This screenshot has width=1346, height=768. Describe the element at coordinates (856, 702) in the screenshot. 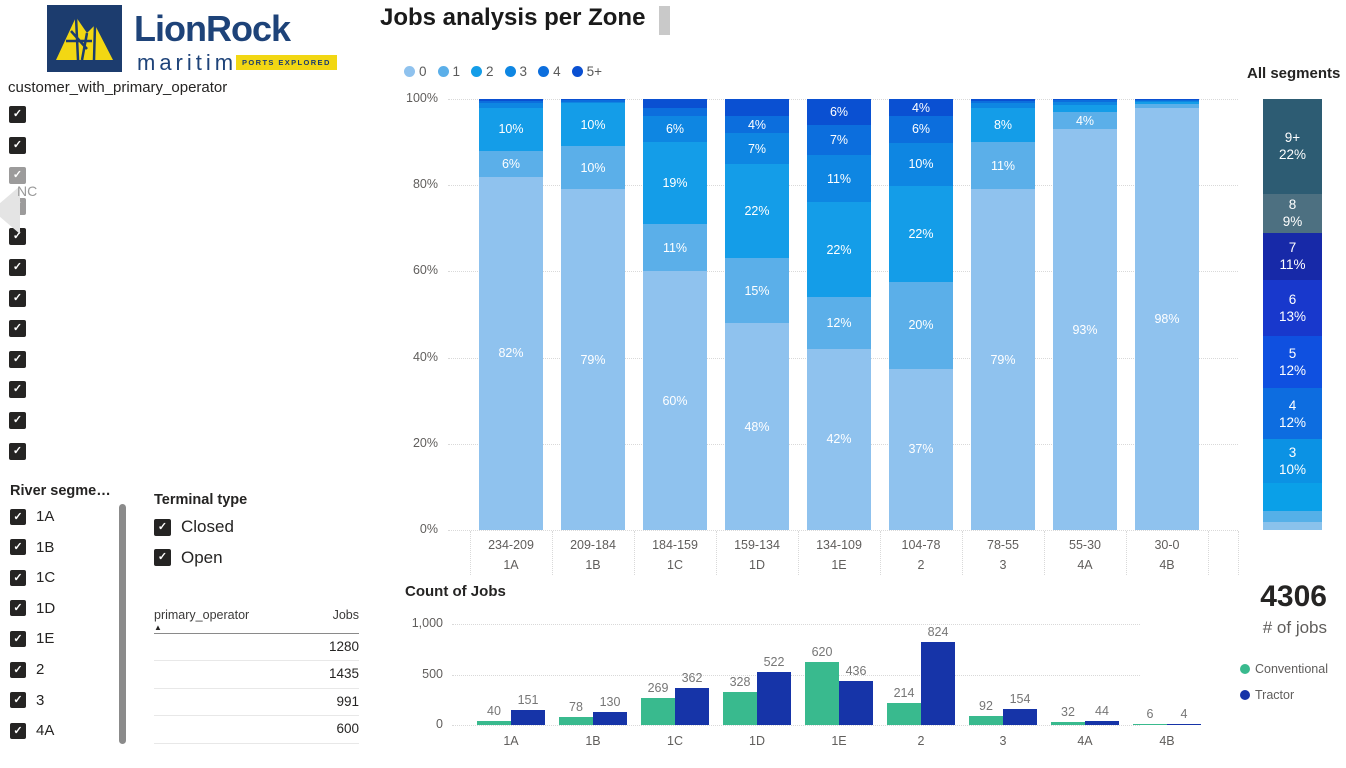

I see `tractor-bar-1E` at that location.